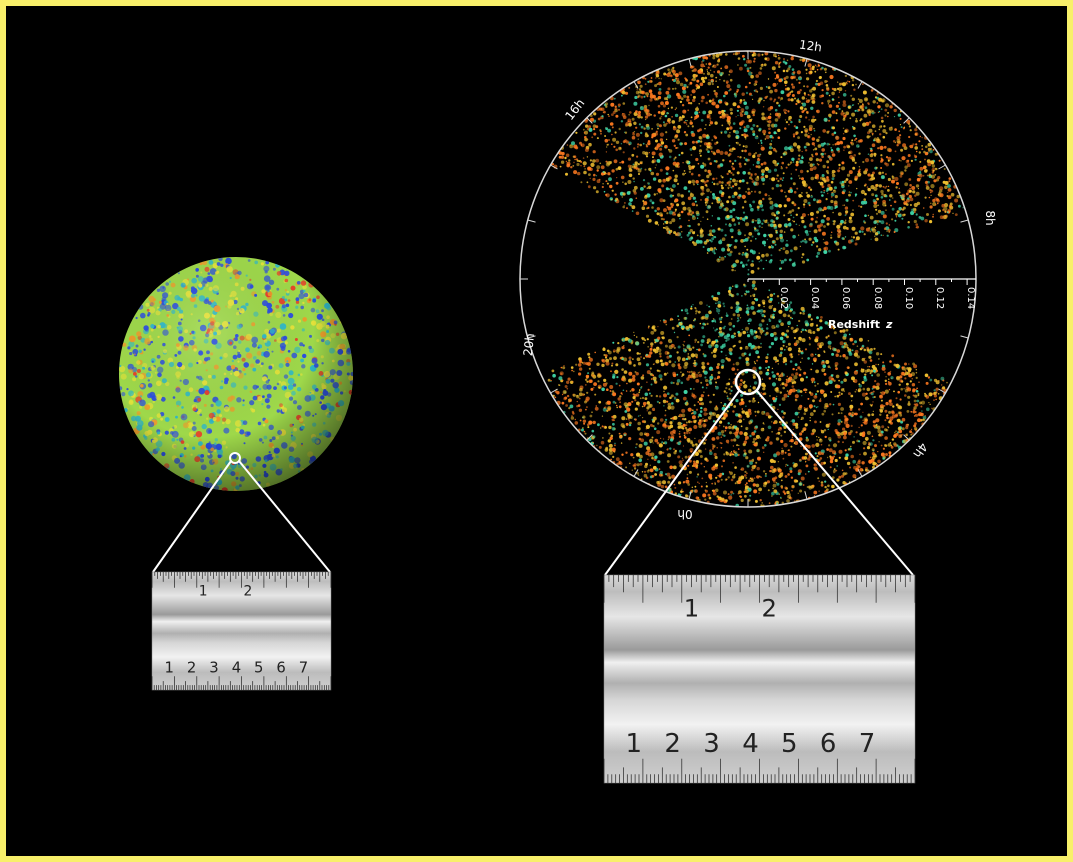 Image resolution: width=1073 pixels, height=862 pixels. I want to click on redshift-tick-label-0.04: 0.04, so click(814, 298).